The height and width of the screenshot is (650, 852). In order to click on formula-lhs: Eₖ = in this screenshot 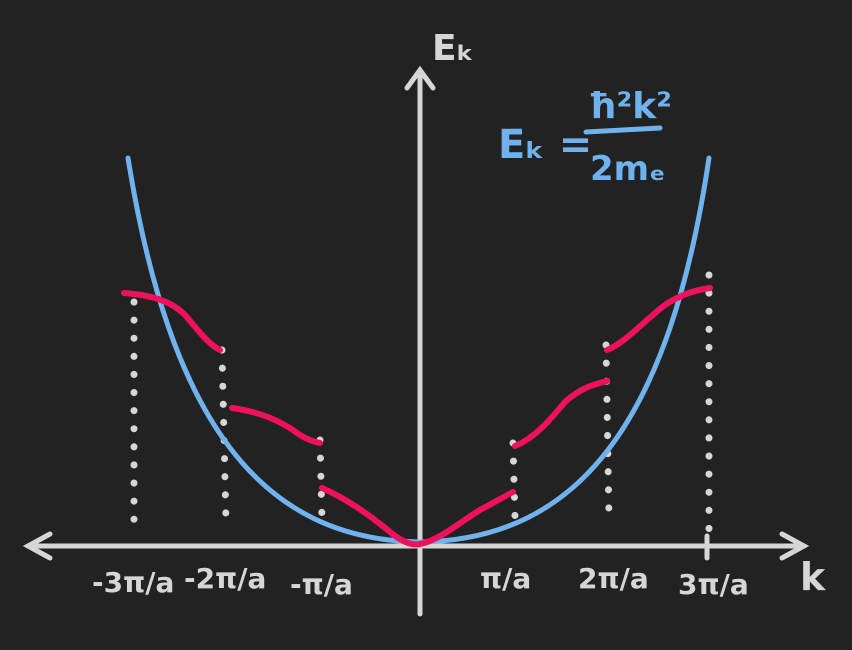, I will do `click(545, 145)`.